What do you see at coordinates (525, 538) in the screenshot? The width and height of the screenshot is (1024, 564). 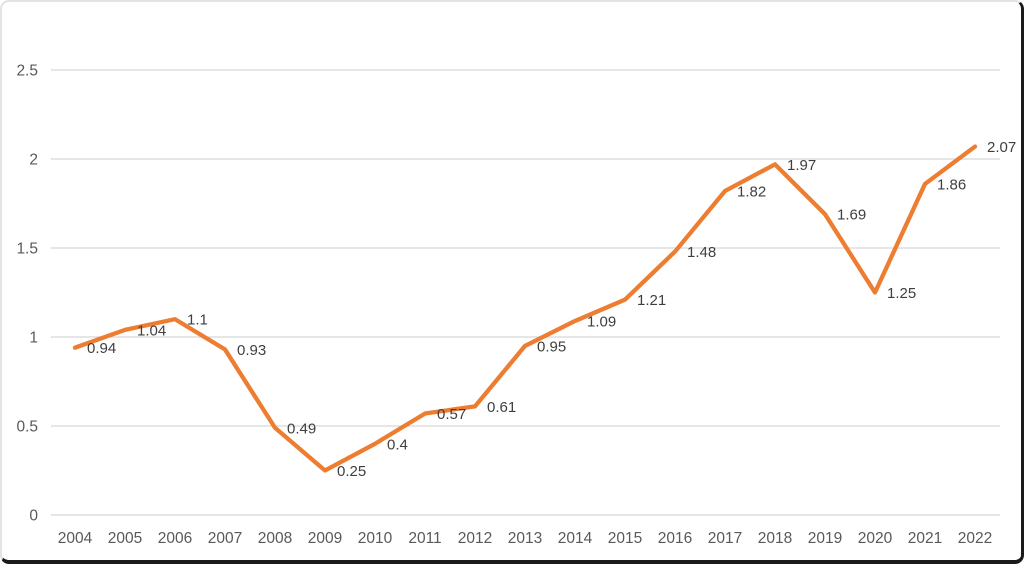 I see `x-axis-tick-label: 2013` at bounding box center [525, 538].